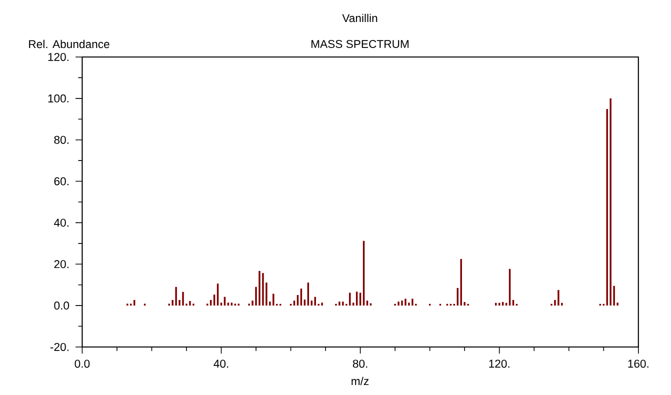 Image resolution: width=671 pixels, height=395 pixels. Describe the element at coordinates (58, 56) in the screenshot. I see `y-tick-label: 120.` at that location.